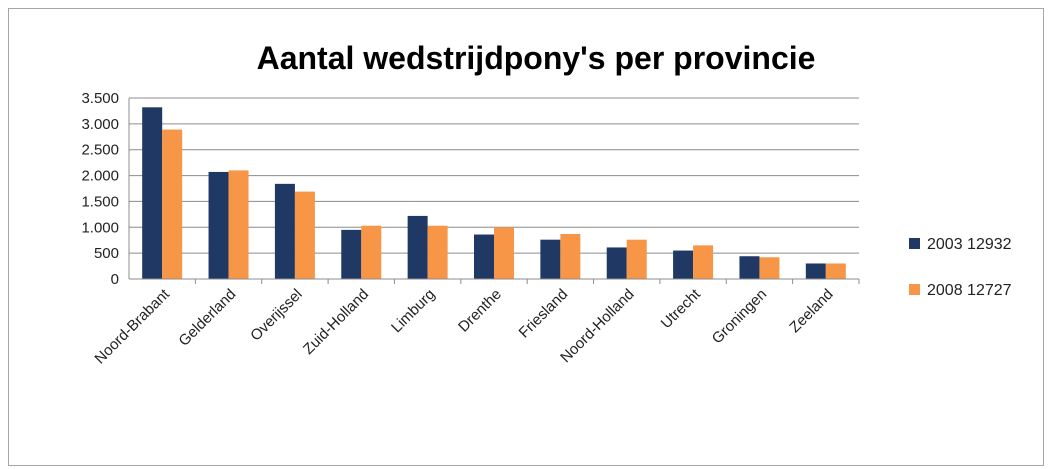  What do you see at coordinates (681, 308) in the screenshot?
I see `x-category-label: Utrecht` at bounding box center [681, 308].